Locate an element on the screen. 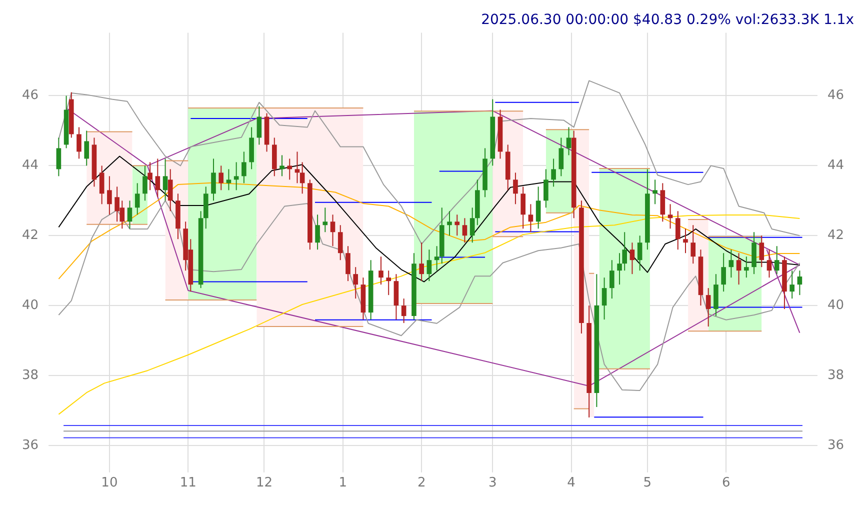 This screenshot has width=866, height=505. x-tick-label: 1 is located at coordinates (343, 483).